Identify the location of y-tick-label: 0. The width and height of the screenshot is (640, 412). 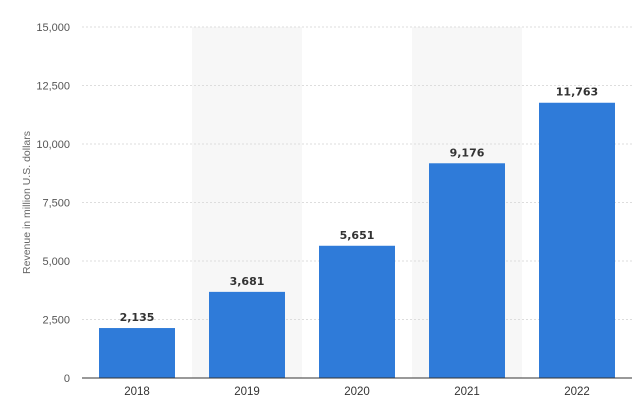
(67, 379).